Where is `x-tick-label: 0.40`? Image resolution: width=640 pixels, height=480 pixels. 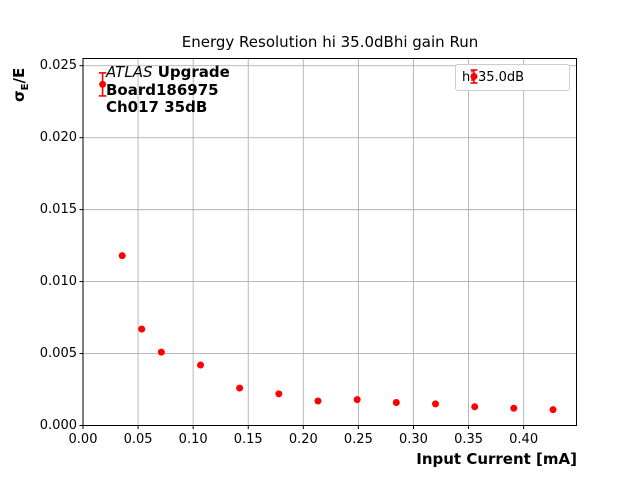
x-tick-label: 0.40 is located at coordinates (524, 439).